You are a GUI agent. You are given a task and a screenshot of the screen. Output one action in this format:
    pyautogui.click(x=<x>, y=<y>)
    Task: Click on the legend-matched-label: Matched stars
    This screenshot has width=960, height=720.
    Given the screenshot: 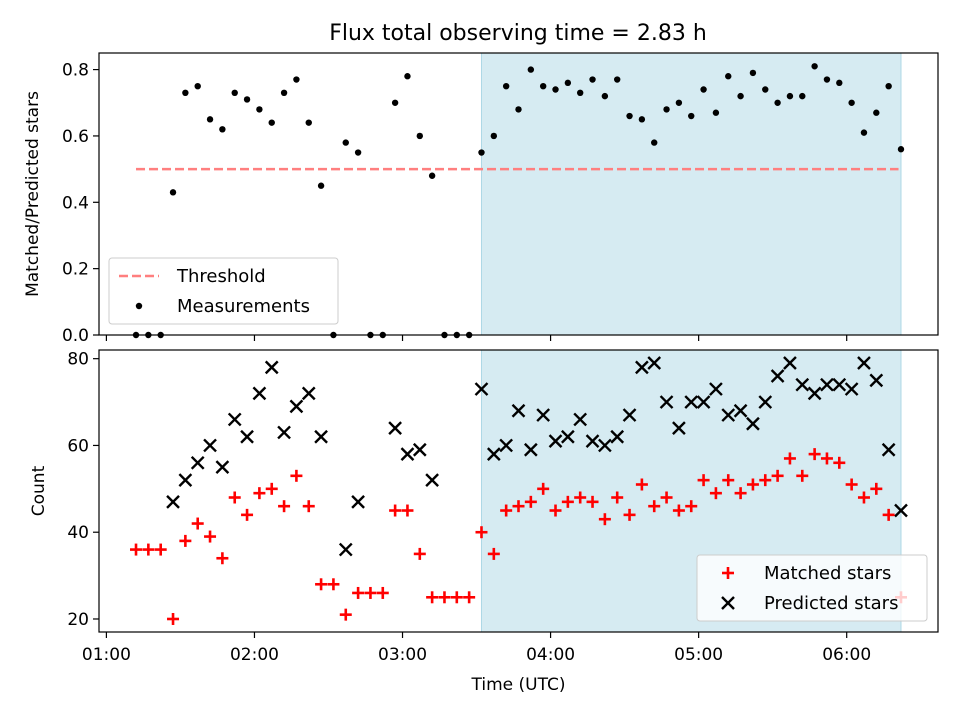 What is the action you would take?
    pyautogui.click(x=827, y=573)
    